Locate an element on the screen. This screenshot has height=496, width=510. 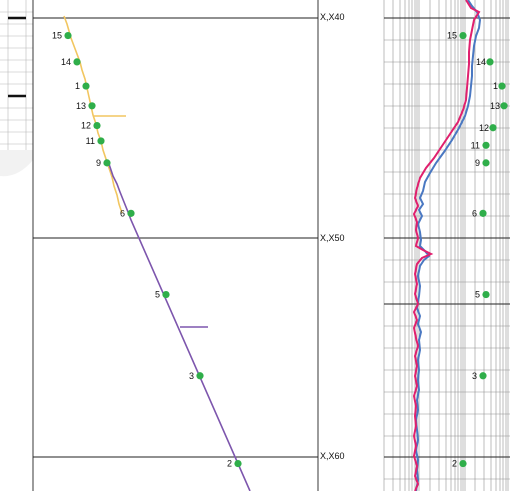
left-marker-label: 12 is located at coordinates (86, 126).